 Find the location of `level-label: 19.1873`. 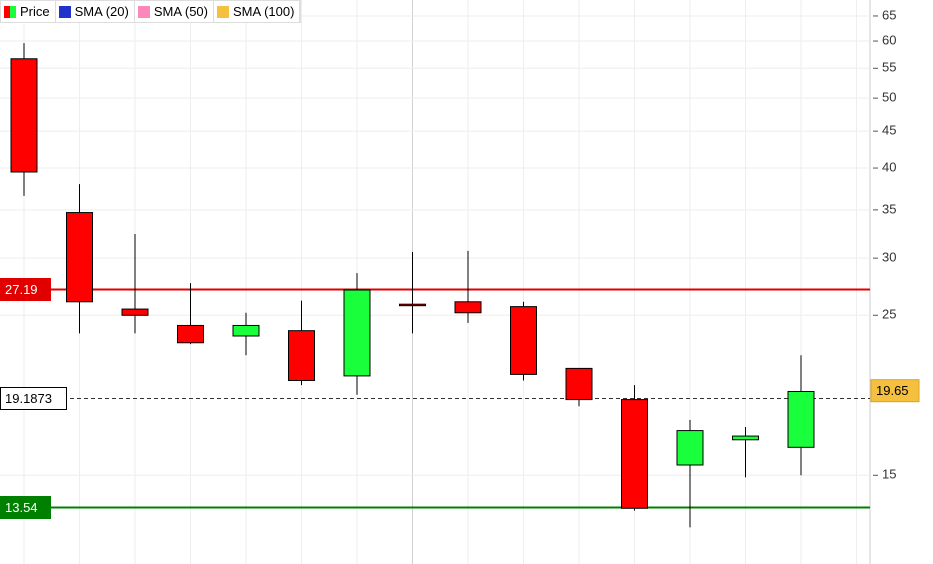

level-label: 19.1873 is located at coordinates (28, 398).